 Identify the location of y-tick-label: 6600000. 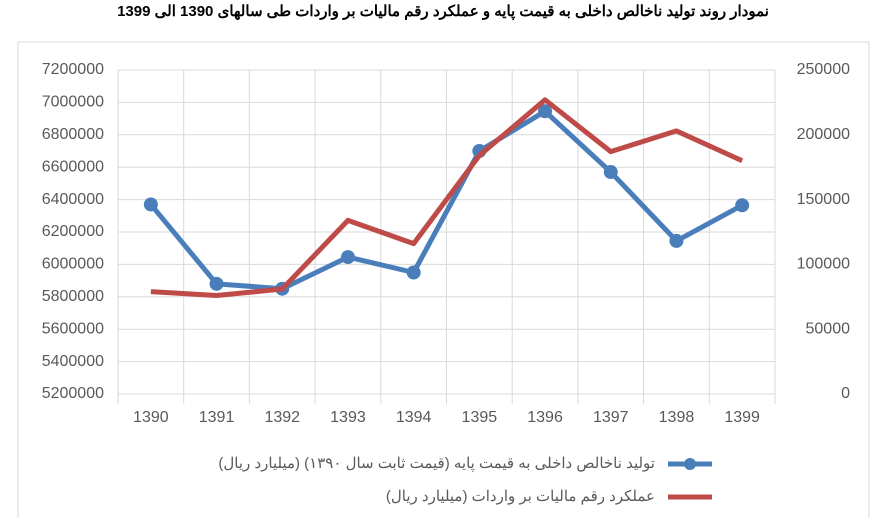
(73, 166).